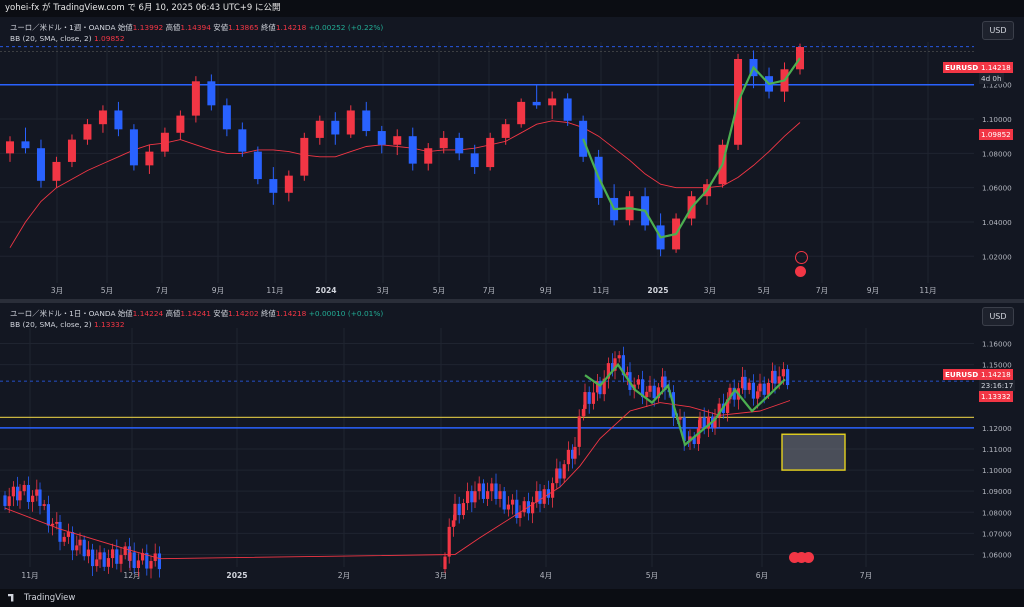 The height and width of the screenshot is (607, 1024). I want to click on price-tick-label: 1.08000, so click(997, 512).